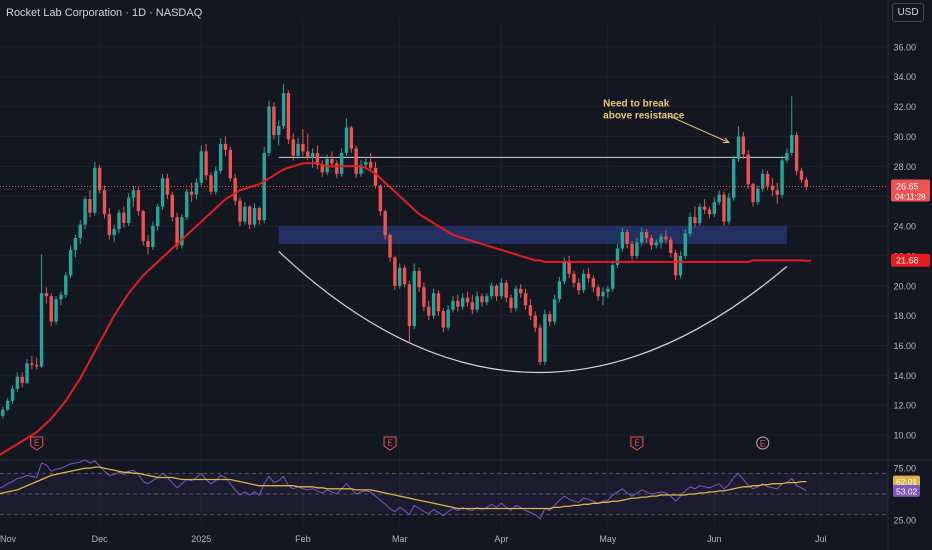  Describe the element at coordinates (403, 488) in the screenshot. I see `rsi-ma-line` at that location.